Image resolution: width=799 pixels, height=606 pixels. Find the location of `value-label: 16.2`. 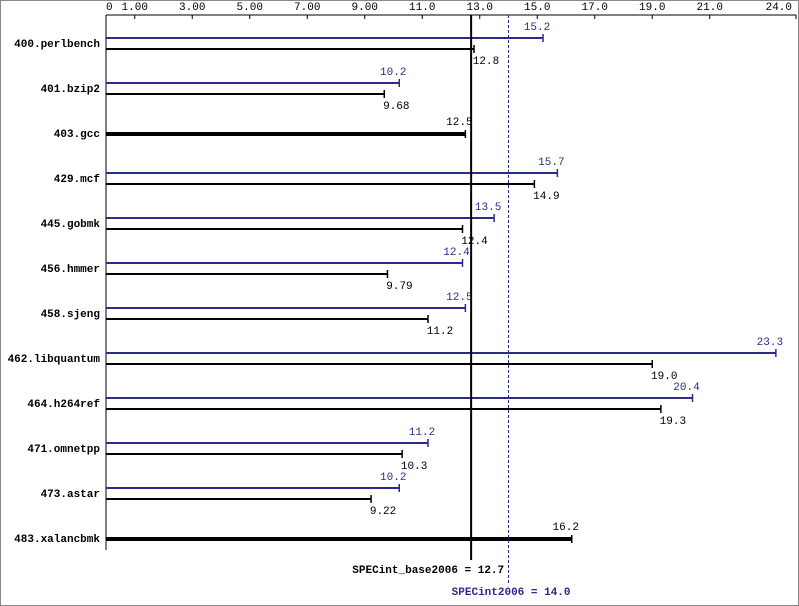

value-label: 16.2 is located at coordinates (566, 528).